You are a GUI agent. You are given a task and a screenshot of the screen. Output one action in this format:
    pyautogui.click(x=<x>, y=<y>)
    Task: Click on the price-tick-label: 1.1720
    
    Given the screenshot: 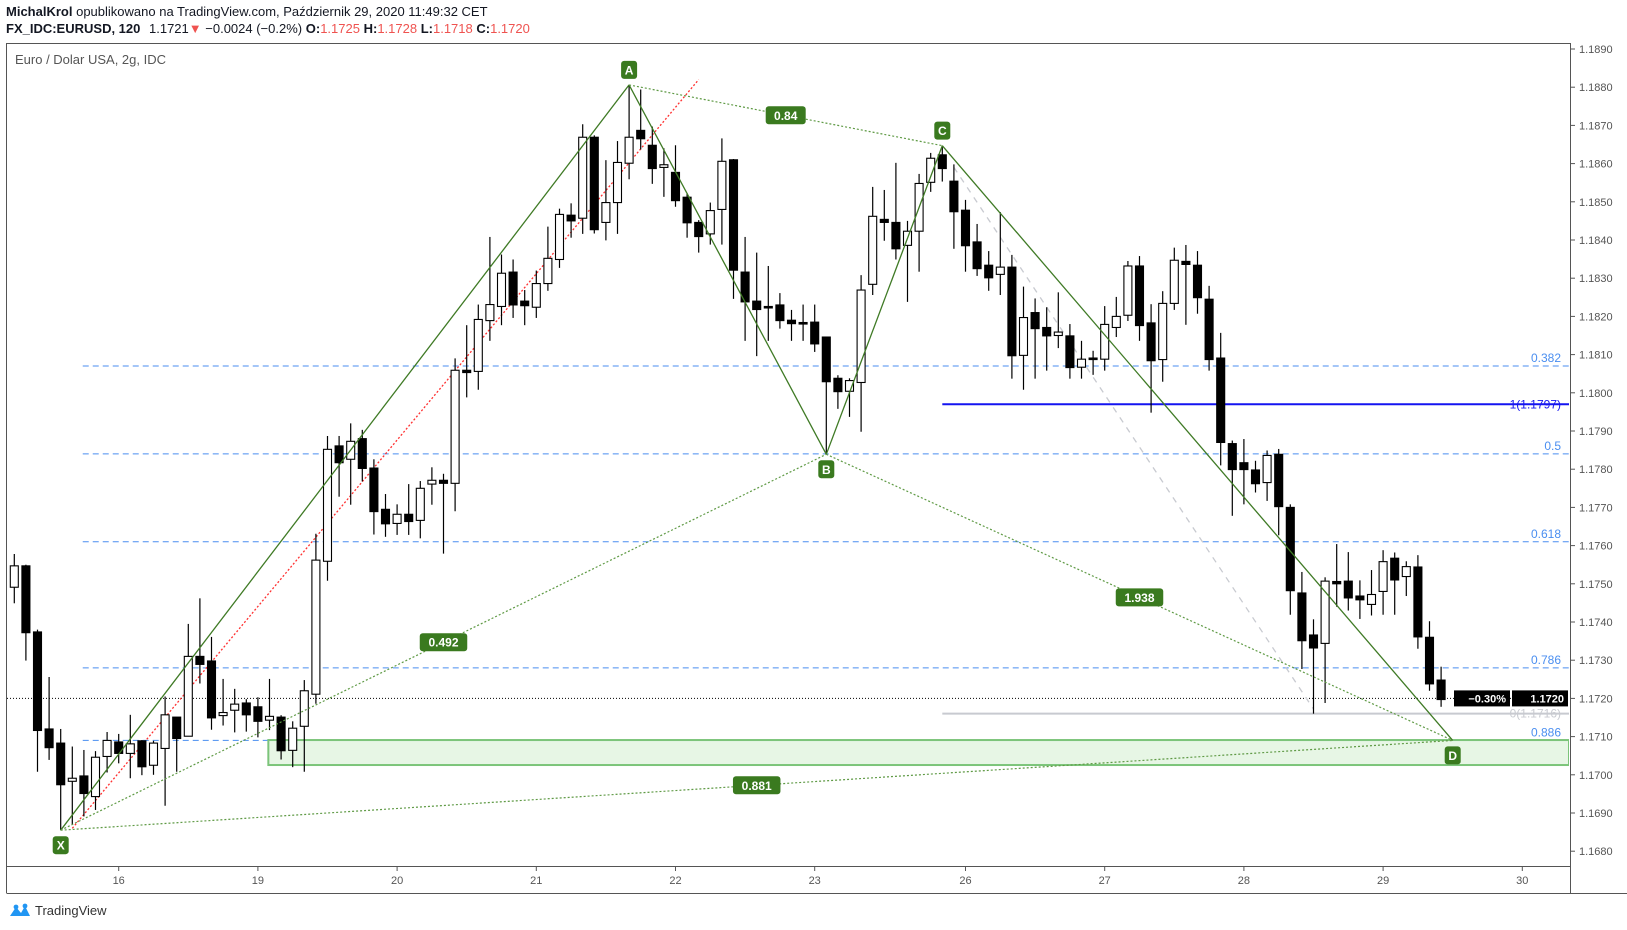 What is the action you would take?
    pyautogui.click(x=1596, y=699)
    